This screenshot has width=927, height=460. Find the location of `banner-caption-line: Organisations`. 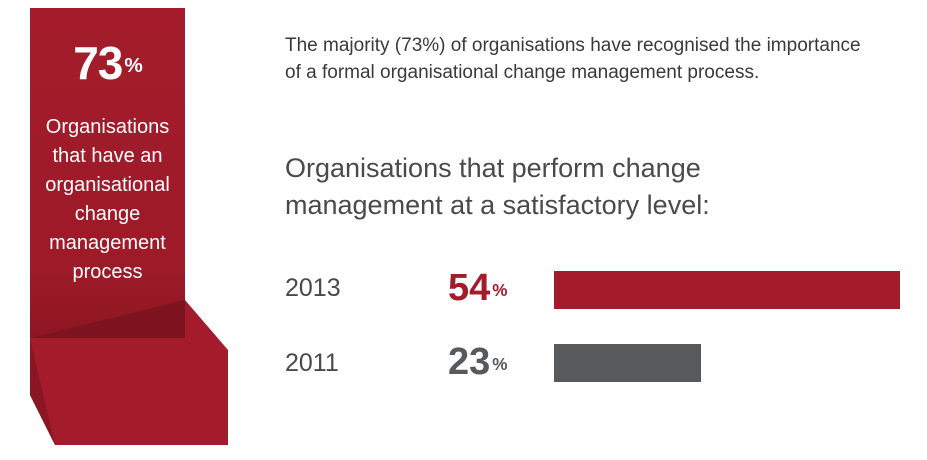

banner-caption-line: Organisations is located at coordinates (107, 127).